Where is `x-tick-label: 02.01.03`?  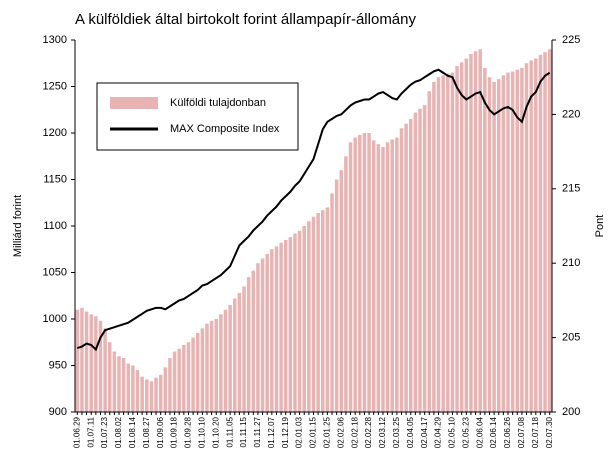 x-tick-label: 02.01.03 is located at coordinates (299, 432).